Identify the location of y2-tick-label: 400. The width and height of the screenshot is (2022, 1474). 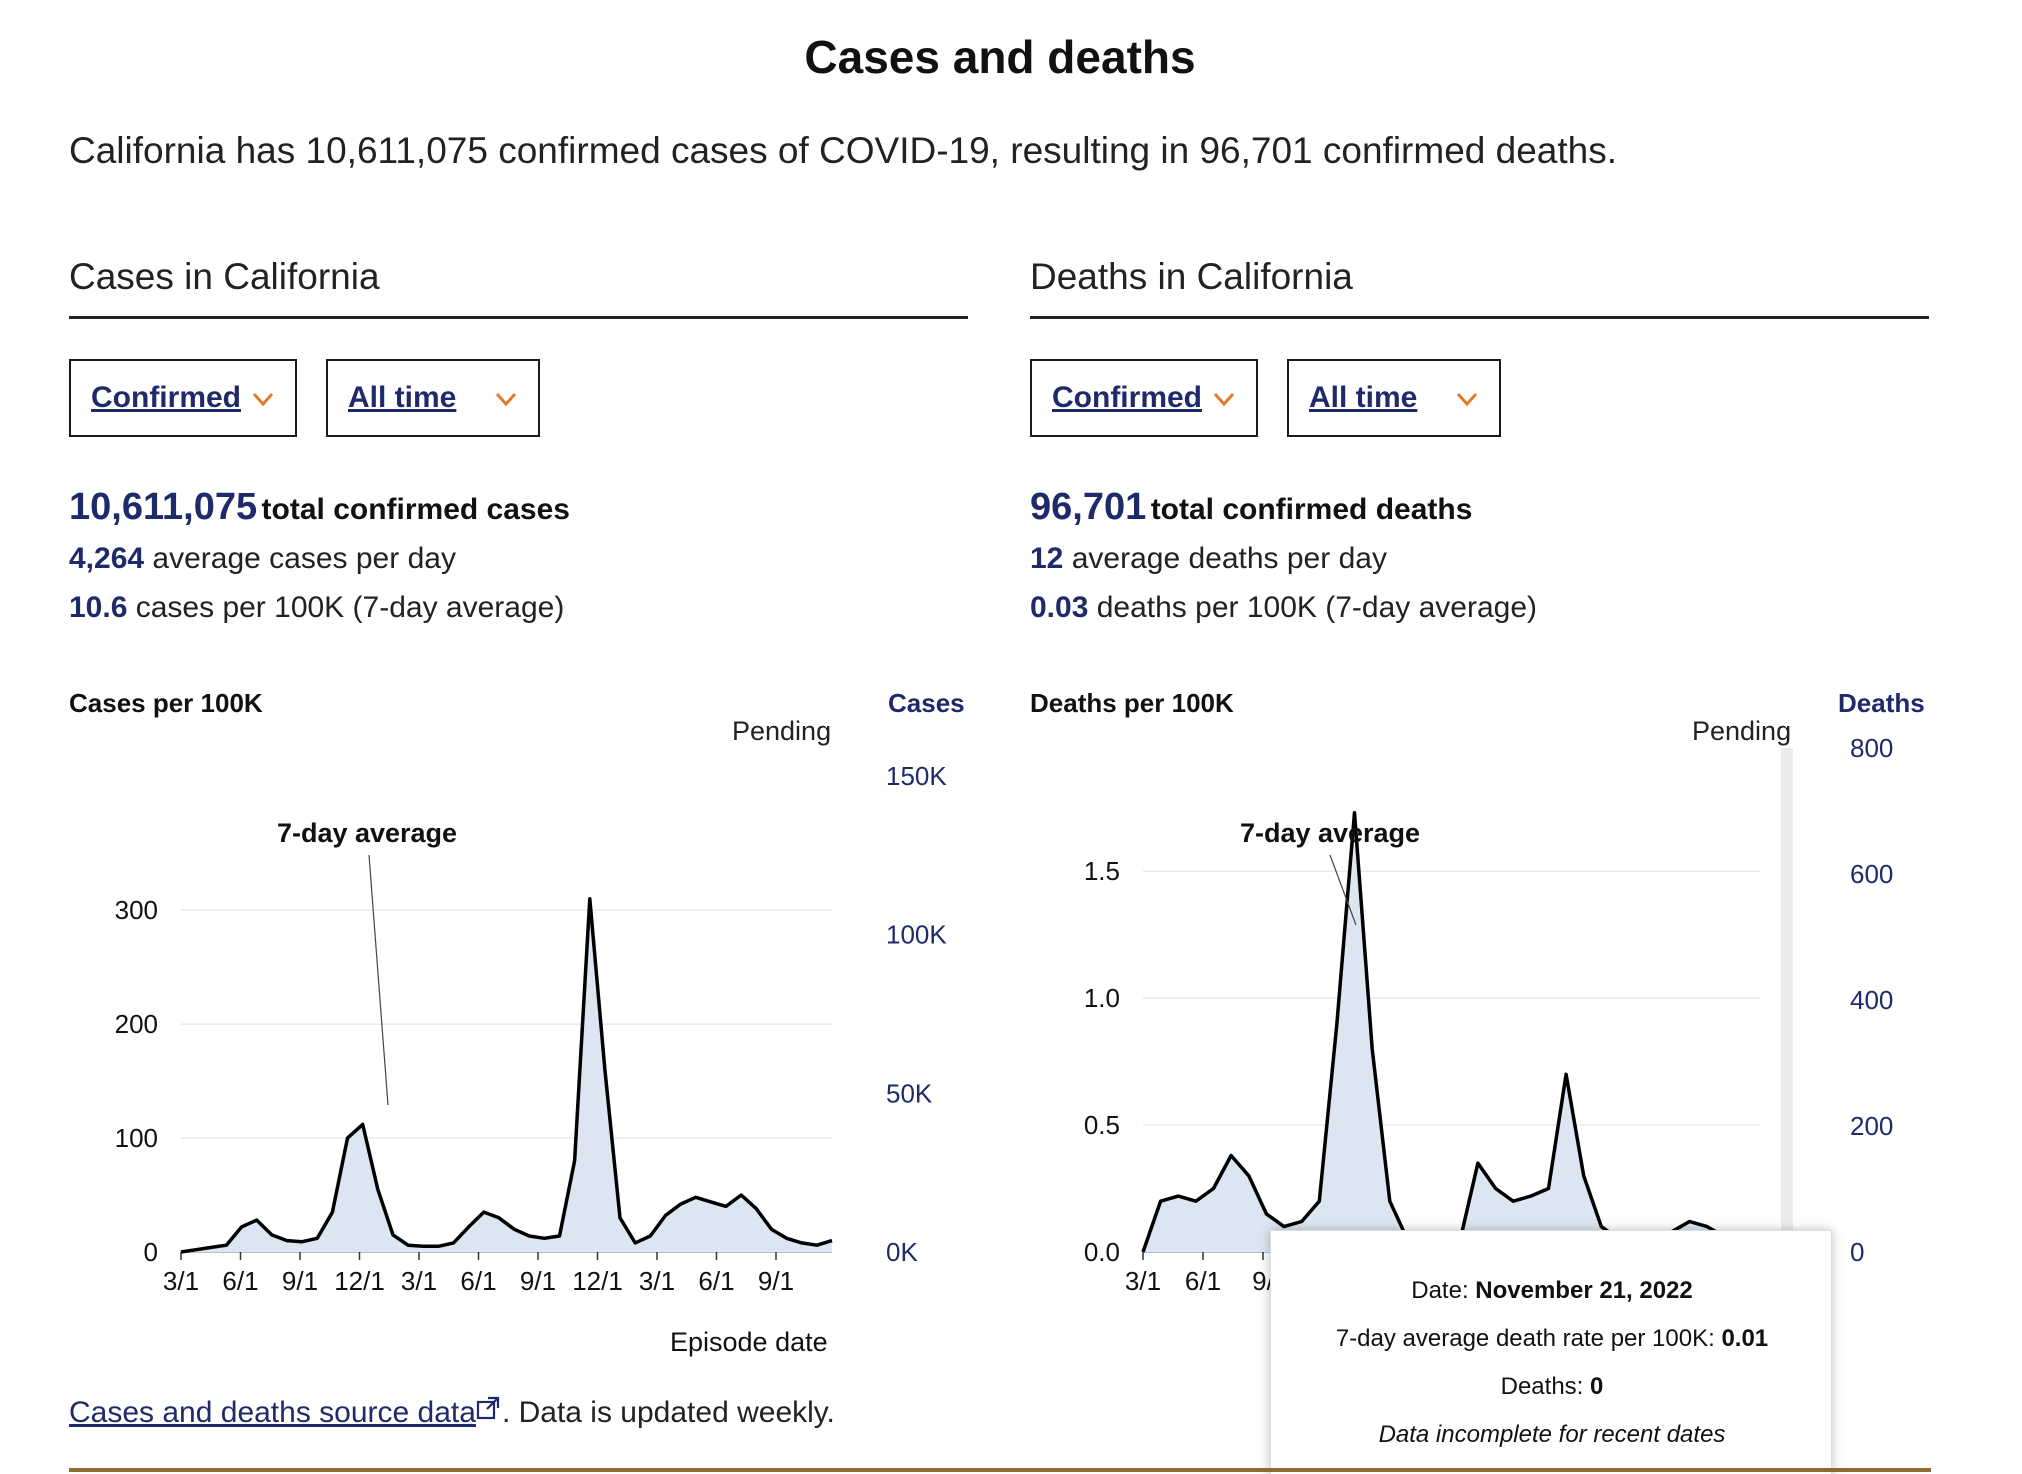
(1871, 1000).